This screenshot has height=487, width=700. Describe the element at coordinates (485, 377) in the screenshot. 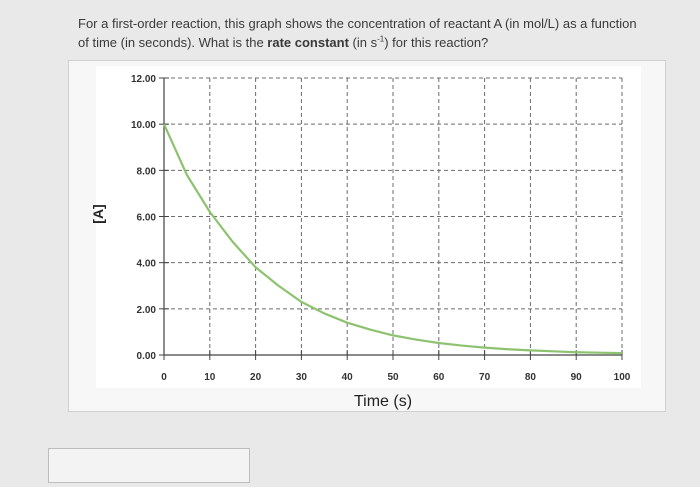

I see `x-tick-label: 70` at that location.